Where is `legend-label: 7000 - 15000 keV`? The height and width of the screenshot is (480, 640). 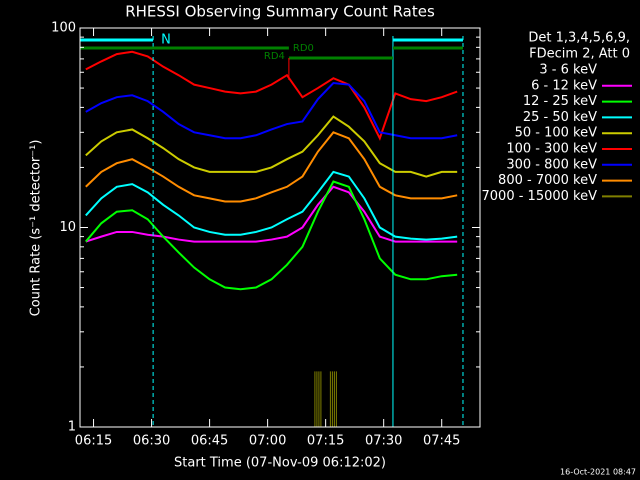
legend-label: 7000 - 15000 keV is located at coordinates (540, 196).